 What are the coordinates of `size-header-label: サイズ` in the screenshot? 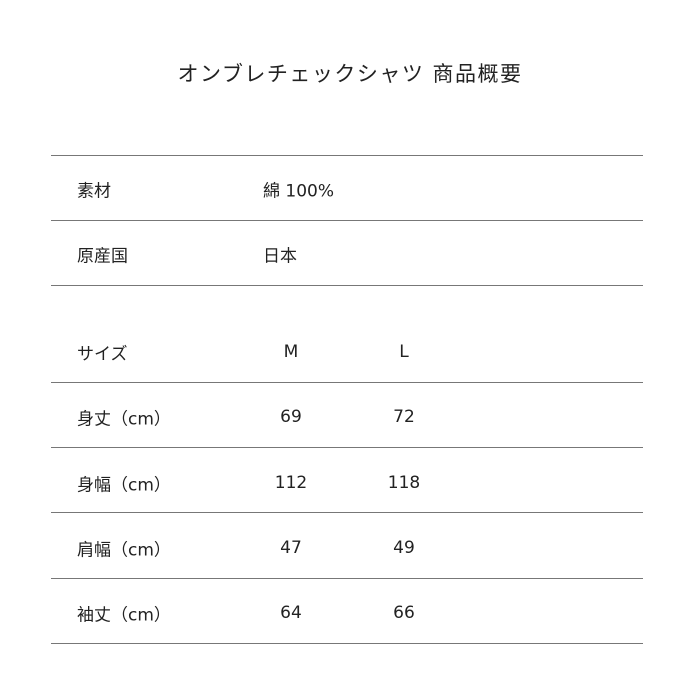 It's located at (102, 354).